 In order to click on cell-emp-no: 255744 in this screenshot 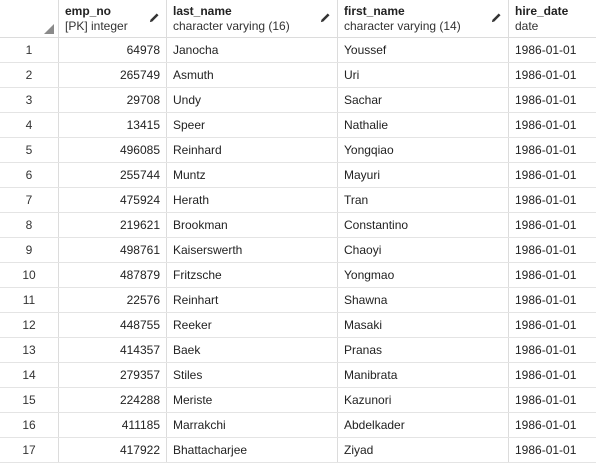, I will do `click(113, 175)`.